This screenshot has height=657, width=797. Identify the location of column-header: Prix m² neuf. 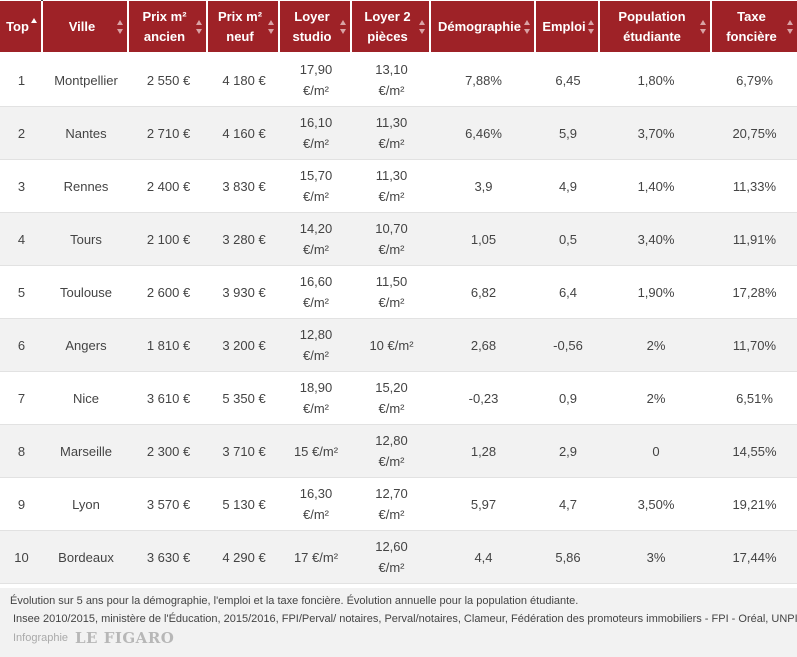
(244, 27).